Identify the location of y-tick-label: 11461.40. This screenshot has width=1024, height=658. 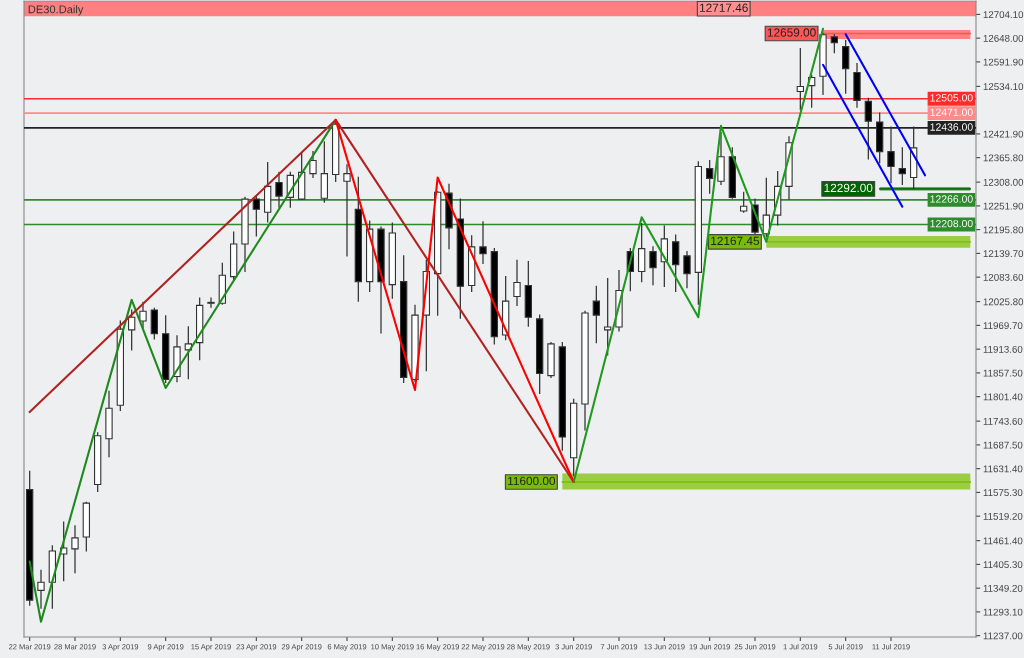
(1003, 541).